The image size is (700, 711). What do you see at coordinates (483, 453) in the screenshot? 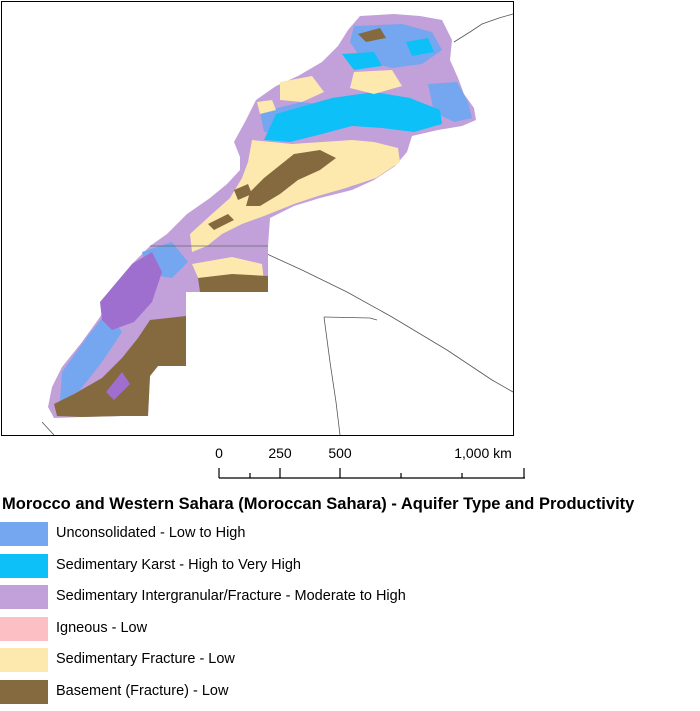
I see `scale-label-1000: 1,000 km` at bounding box center [483, 453].